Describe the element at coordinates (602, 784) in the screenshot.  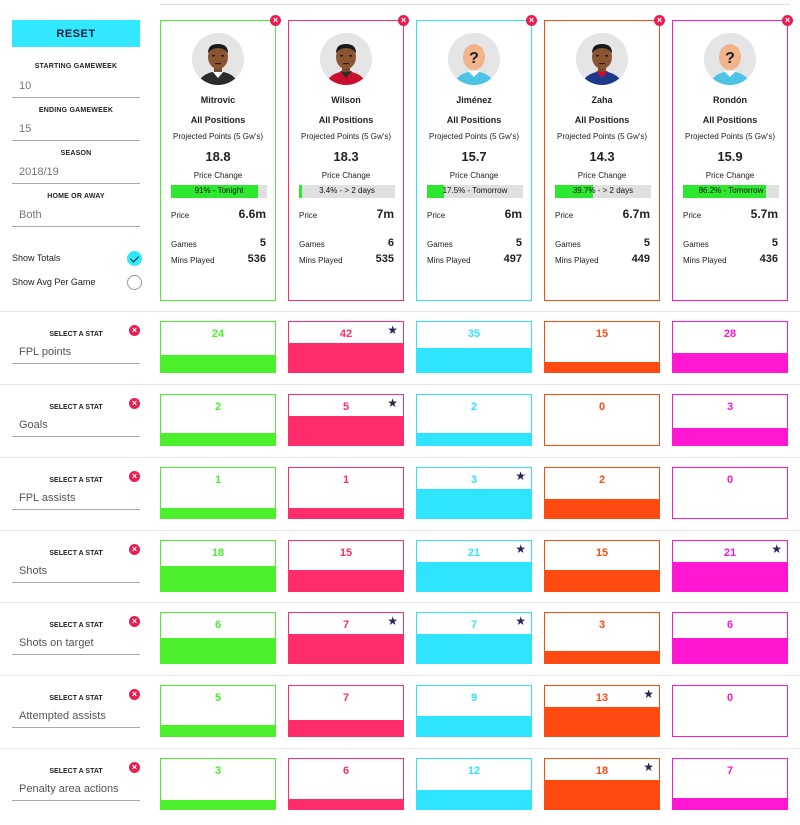
I see `stat-cell: 18 ★` at that location.